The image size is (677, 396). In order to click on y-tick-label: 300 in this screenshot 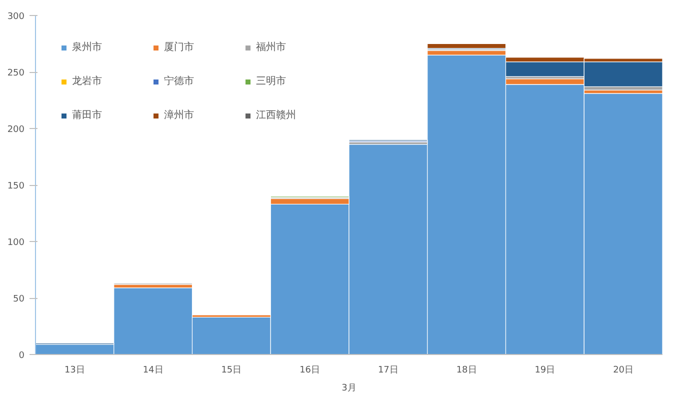, I will do `click(16, 17)`.